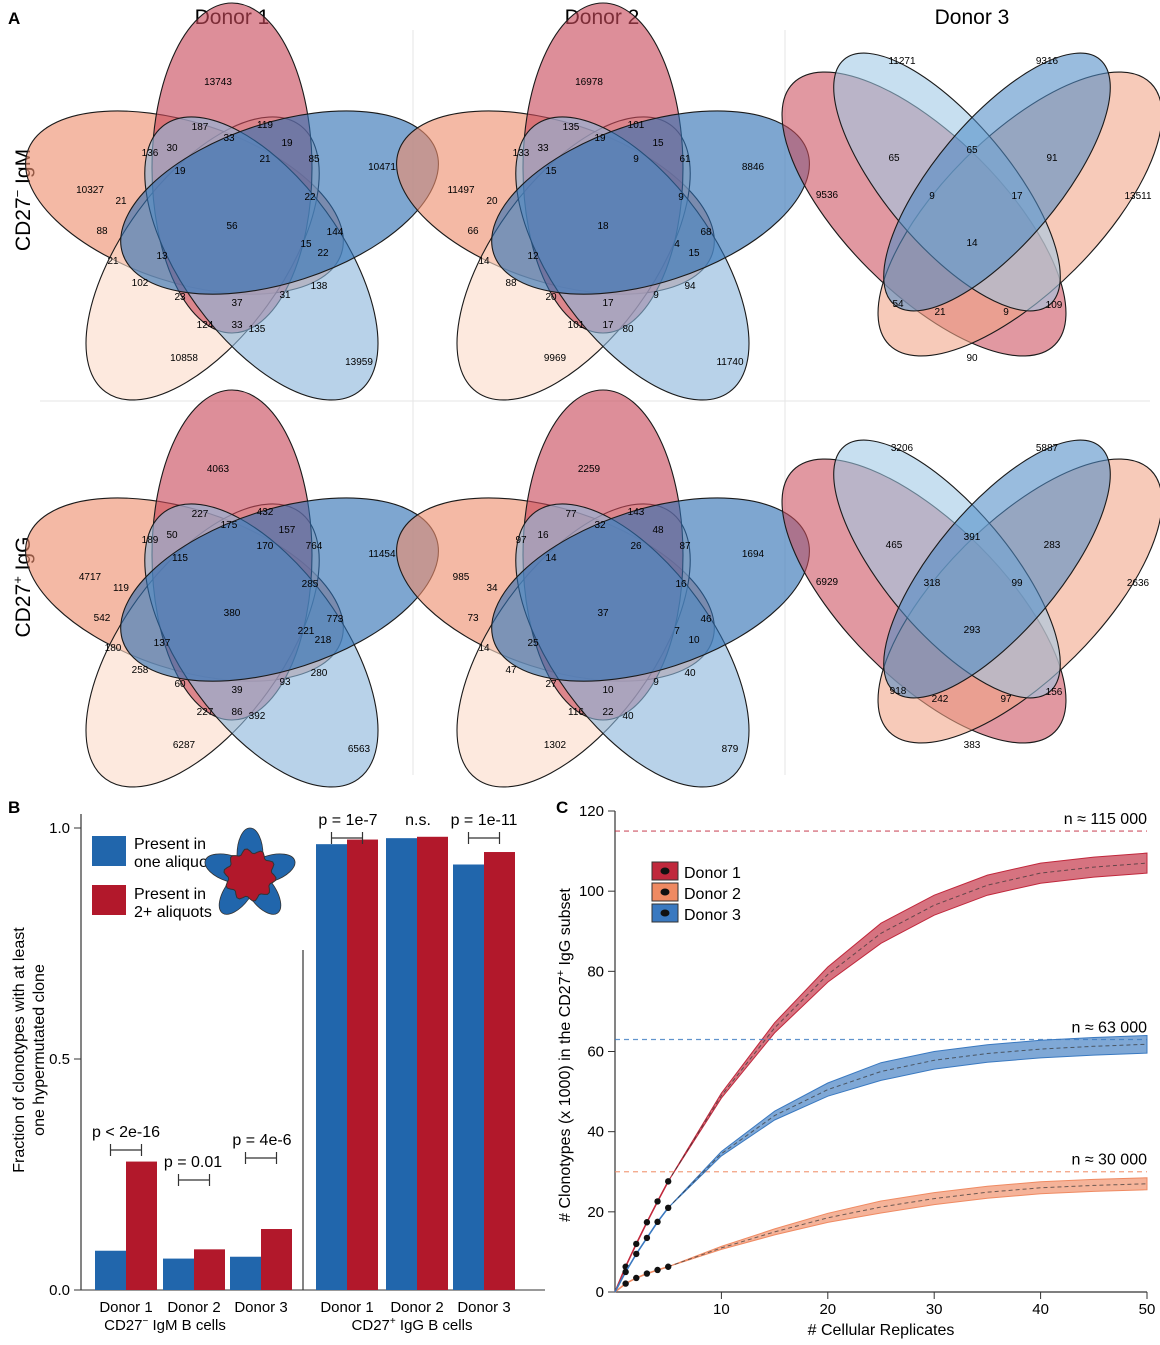 This screenshot has width=1160, height=1345. I want to click on panel-c-x-tick-label-2: 30, so click(934, 1309).